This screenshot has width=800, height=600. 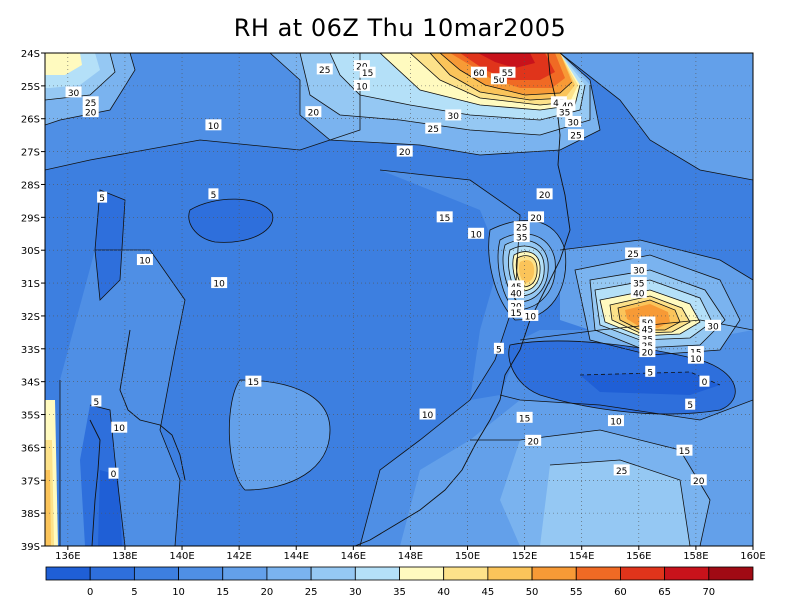 I want to click on lon-tick-label: 156E, so click(x=638, y=556).